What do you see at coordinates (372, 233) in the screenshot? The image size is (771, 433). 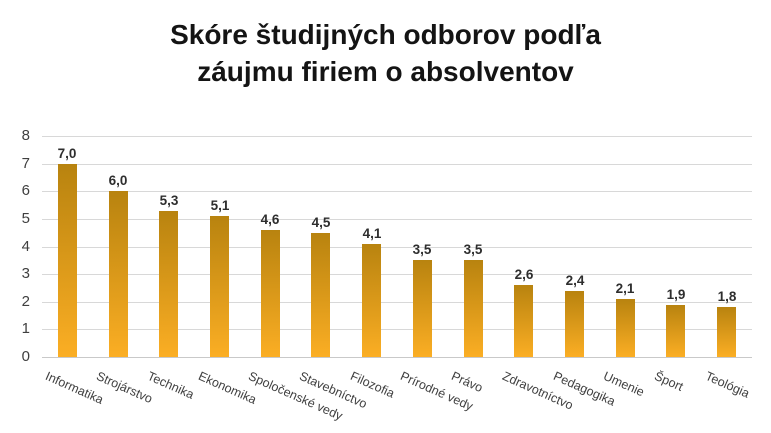 I see `bar-value-label: 4,1` at bounding box center [372, 233].